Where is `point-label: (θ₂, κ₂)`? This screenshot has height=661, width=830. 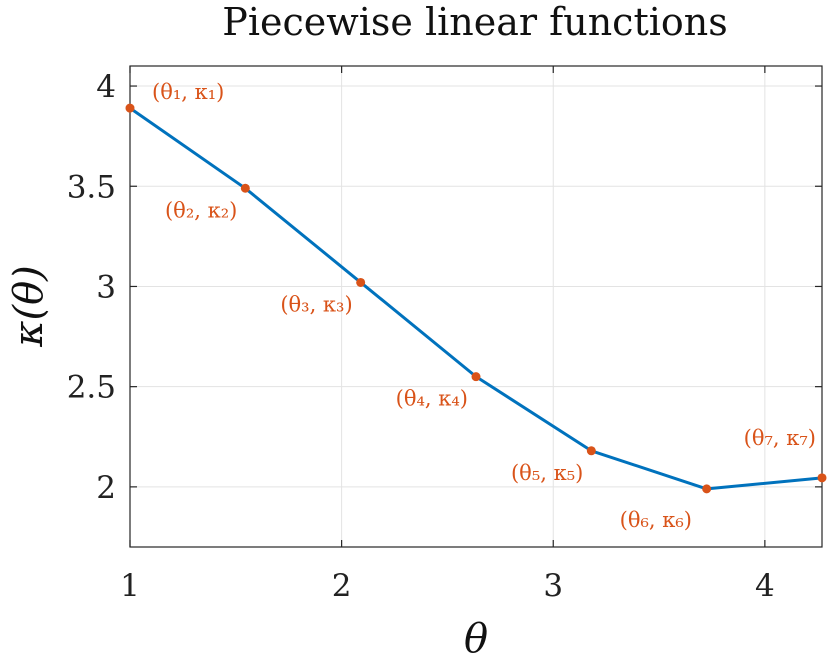 point-label: (θ₂, κ₂) is located at coordinates (201, 210).